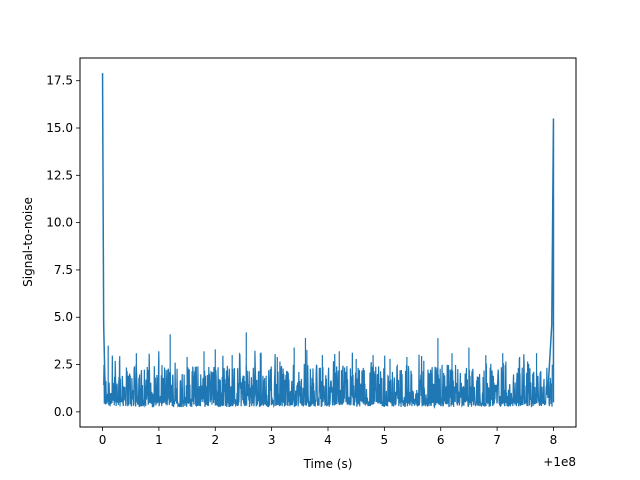  Describe the element at coordinates (63, 412) in the screenshot. I see `y-tick-label: 0.0` at that location.